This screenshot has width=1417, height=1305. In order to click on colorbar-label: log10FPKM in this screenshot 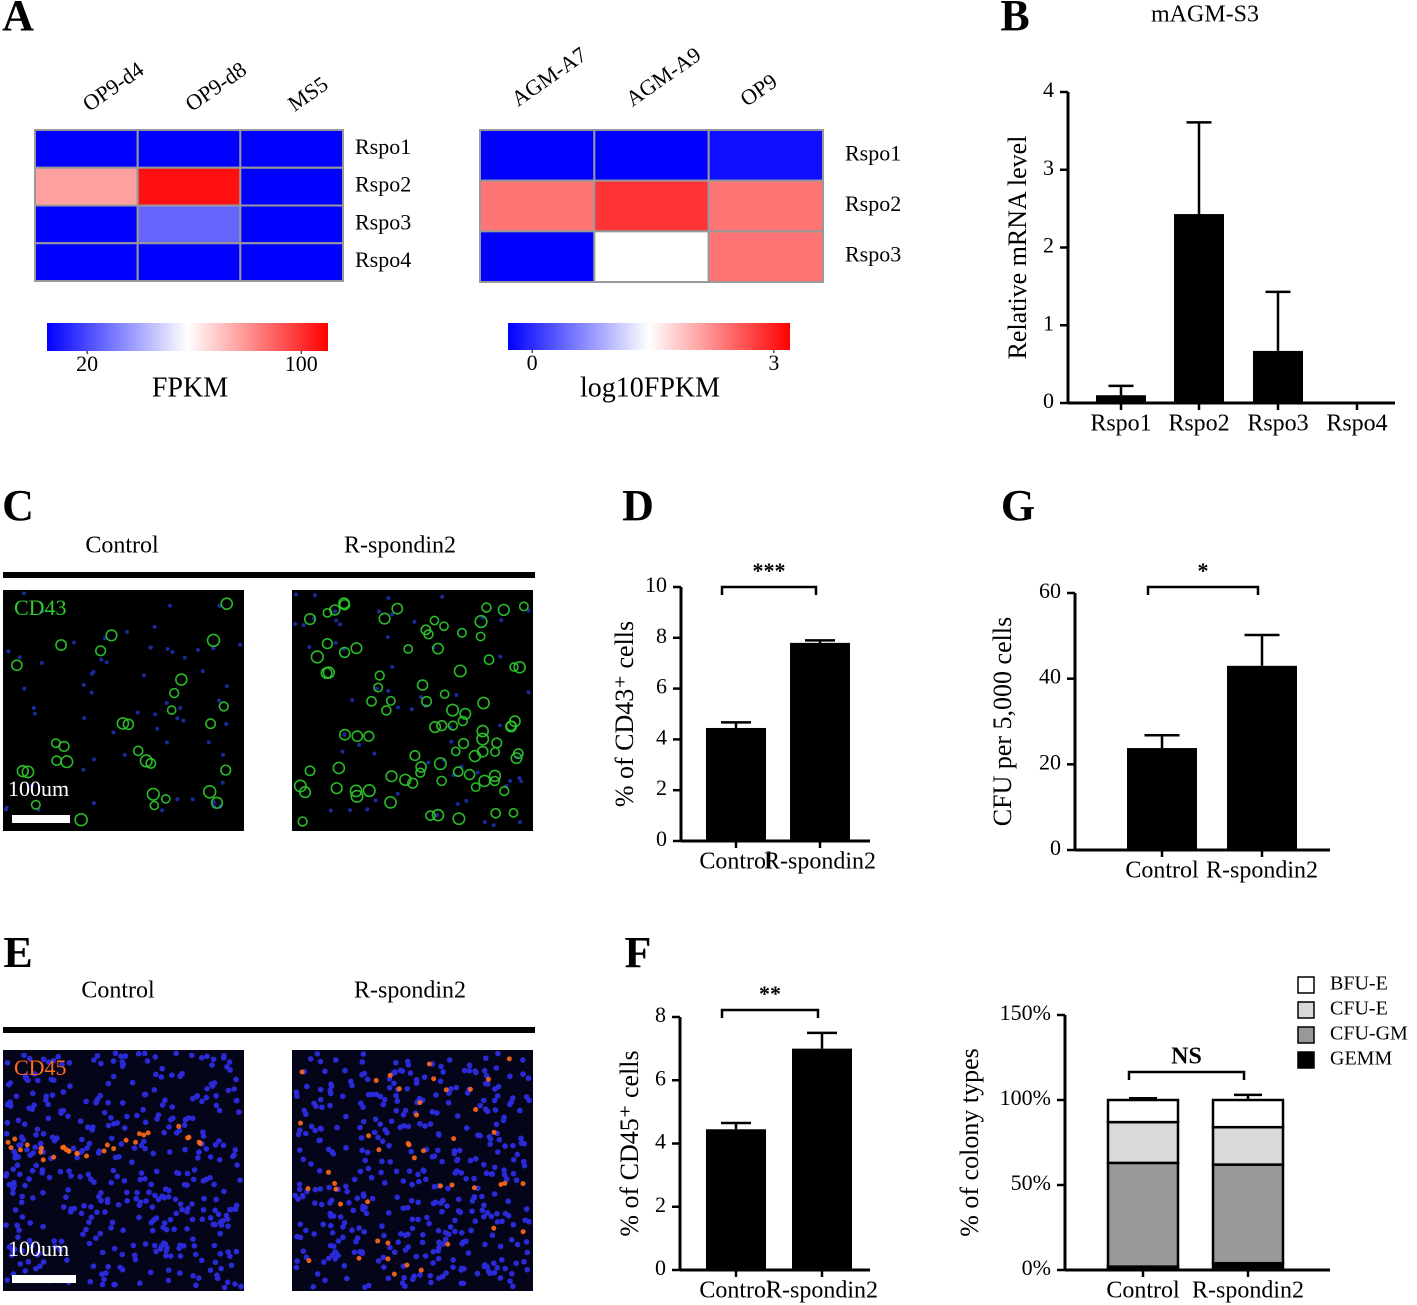, I will do `click(650, 387)`.